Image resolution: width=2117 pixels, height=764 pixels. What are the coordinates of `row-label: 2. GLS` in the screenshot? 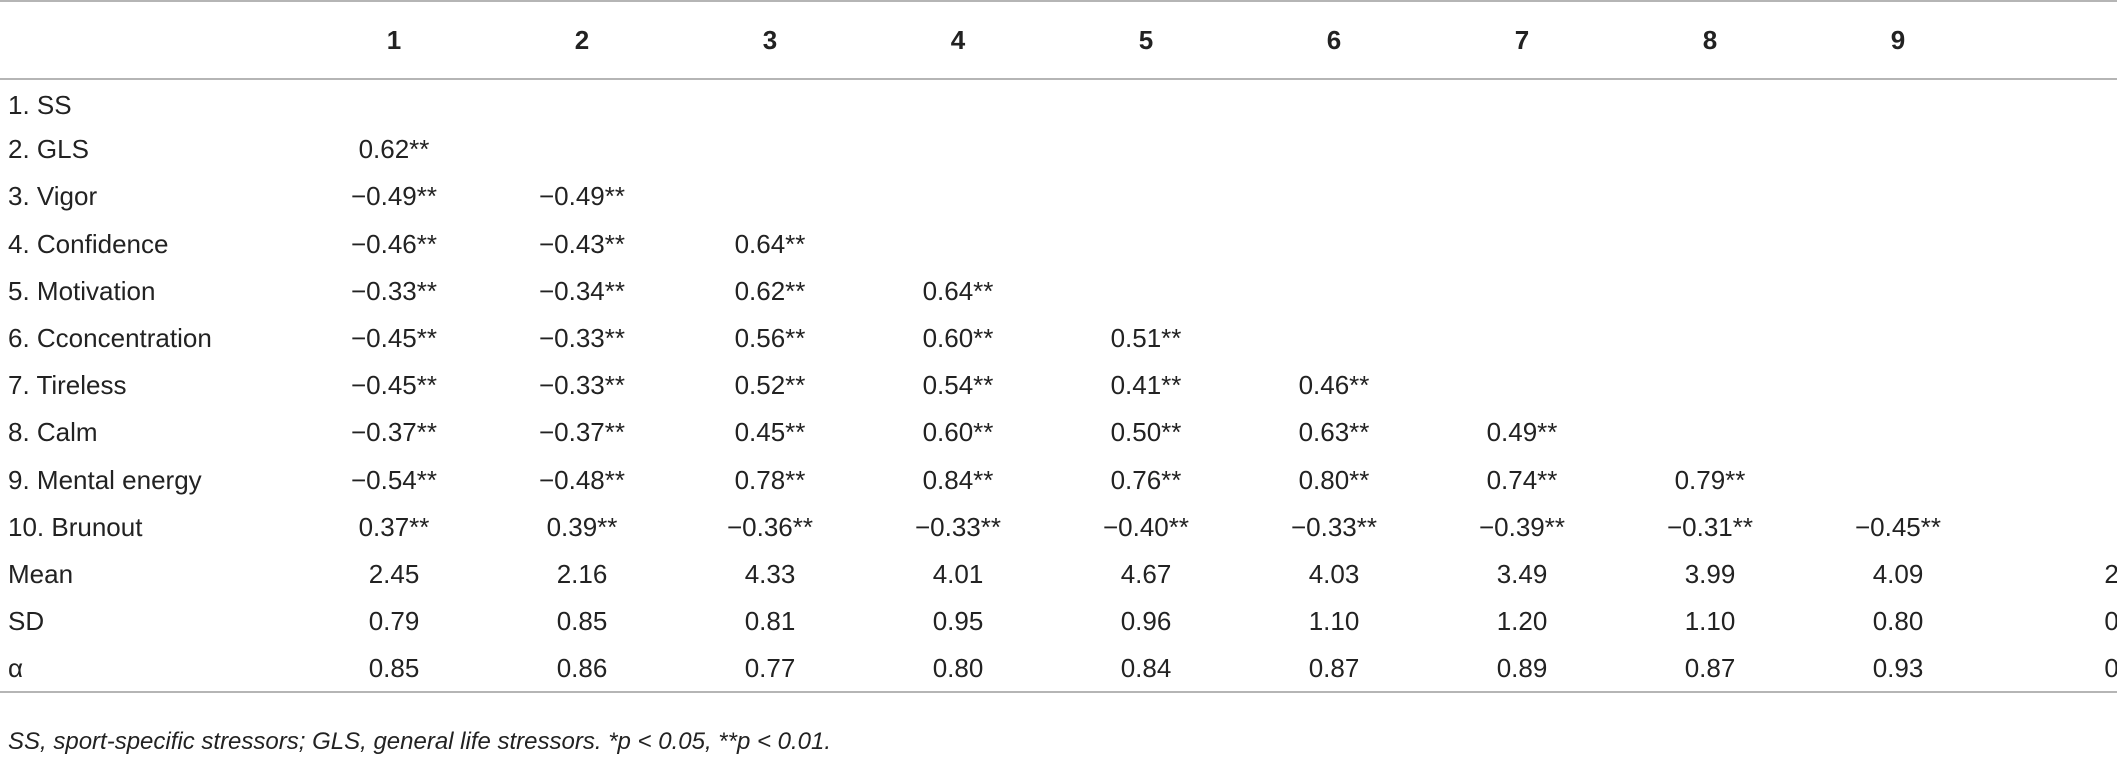 It's located at (48, 149).